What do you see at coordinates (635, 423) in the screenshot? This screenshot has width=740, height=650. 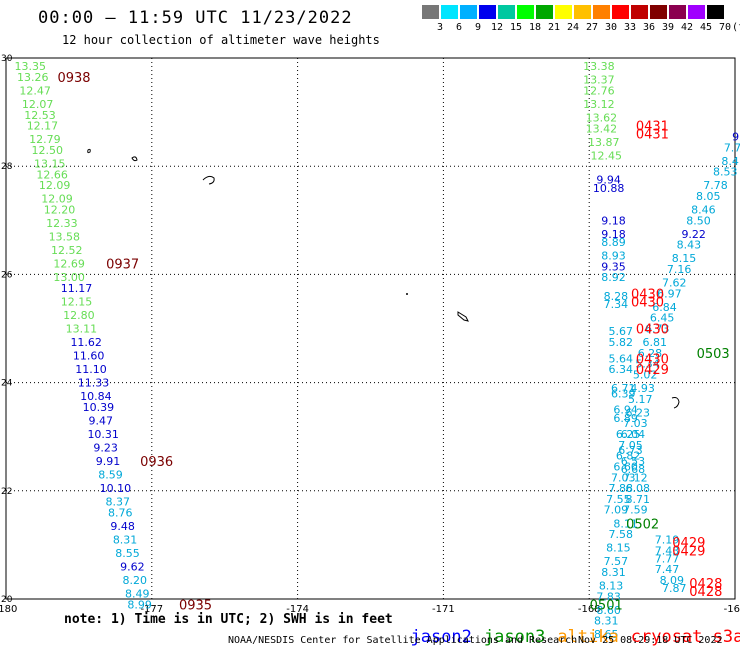 I see `wave-height-value: 7.03` at bounding box center [635, 423].